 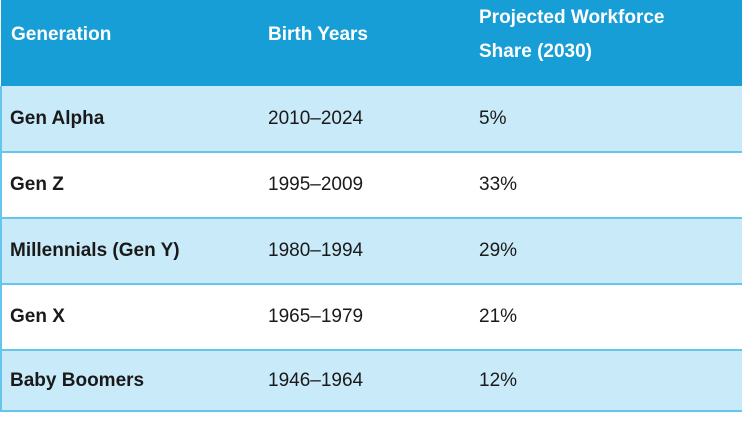 What do you see at coordinates (363, 317) in the screenshot?
I see `cell-birth-years: 1965–1979` at bounding box center [363, 317].